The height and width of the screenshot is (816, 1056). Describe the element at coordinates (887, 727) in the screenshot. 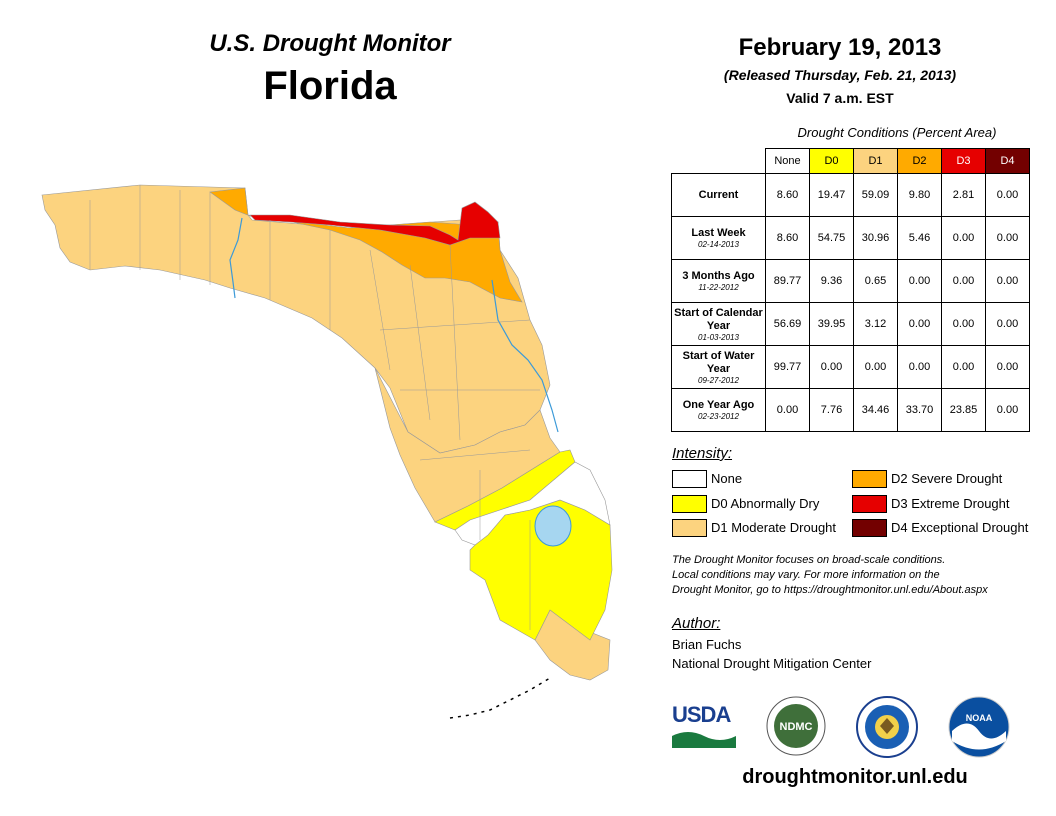

I see `department-of-commerce-seal-icon` at that location.